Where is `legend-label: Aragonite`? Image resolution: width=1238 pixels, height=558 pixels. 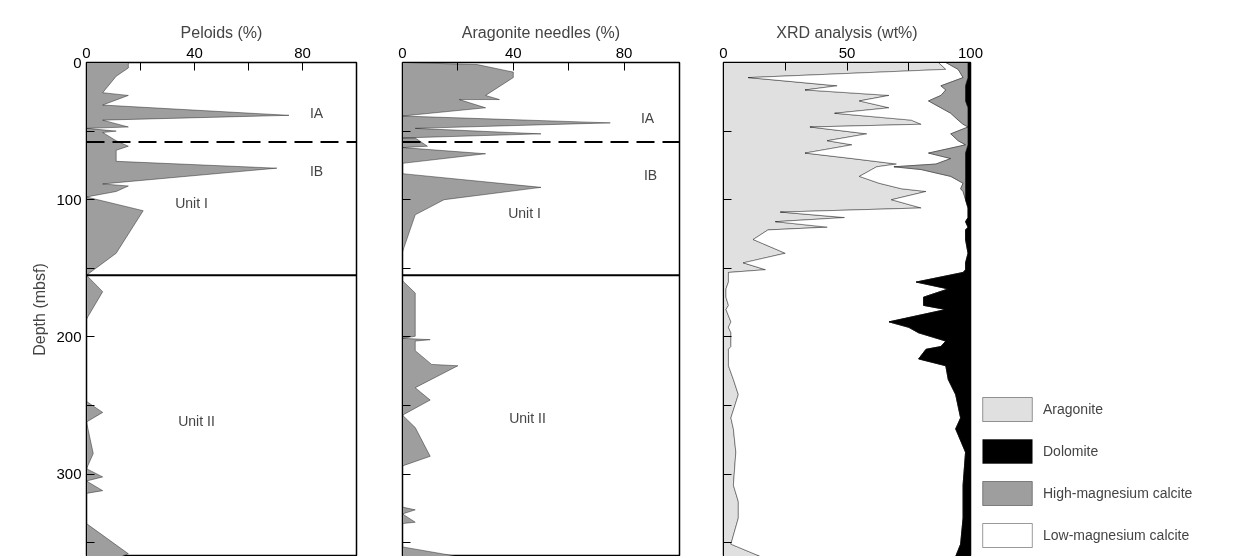 legend-label: Aragonite is located at coordinates (1073, 409).